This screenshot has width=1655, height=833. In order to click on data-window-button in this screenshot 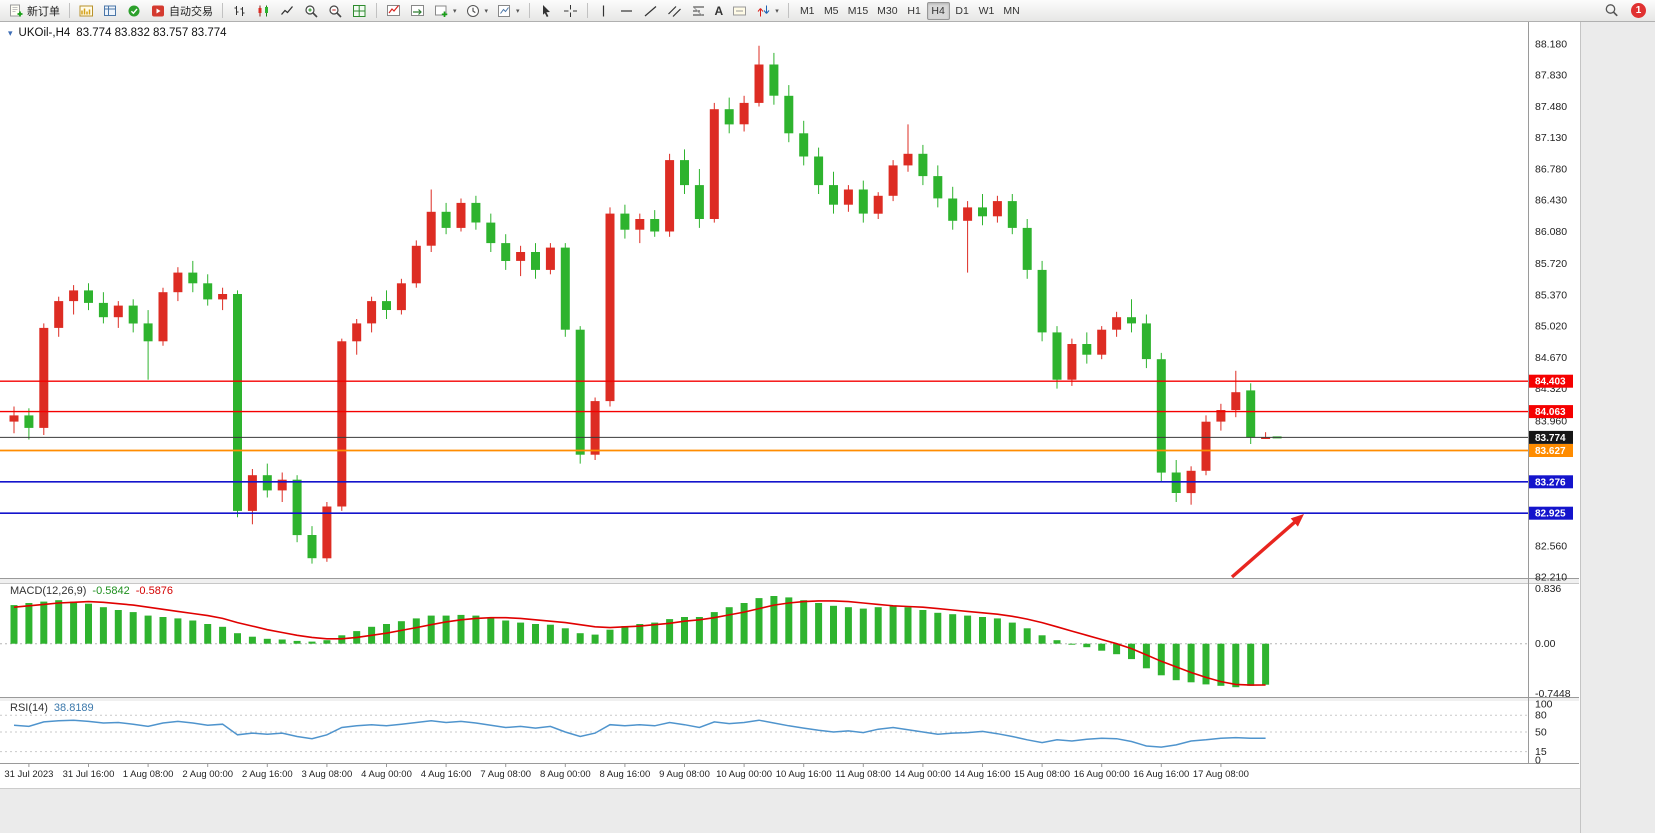, I will do `click(110, 11)`.